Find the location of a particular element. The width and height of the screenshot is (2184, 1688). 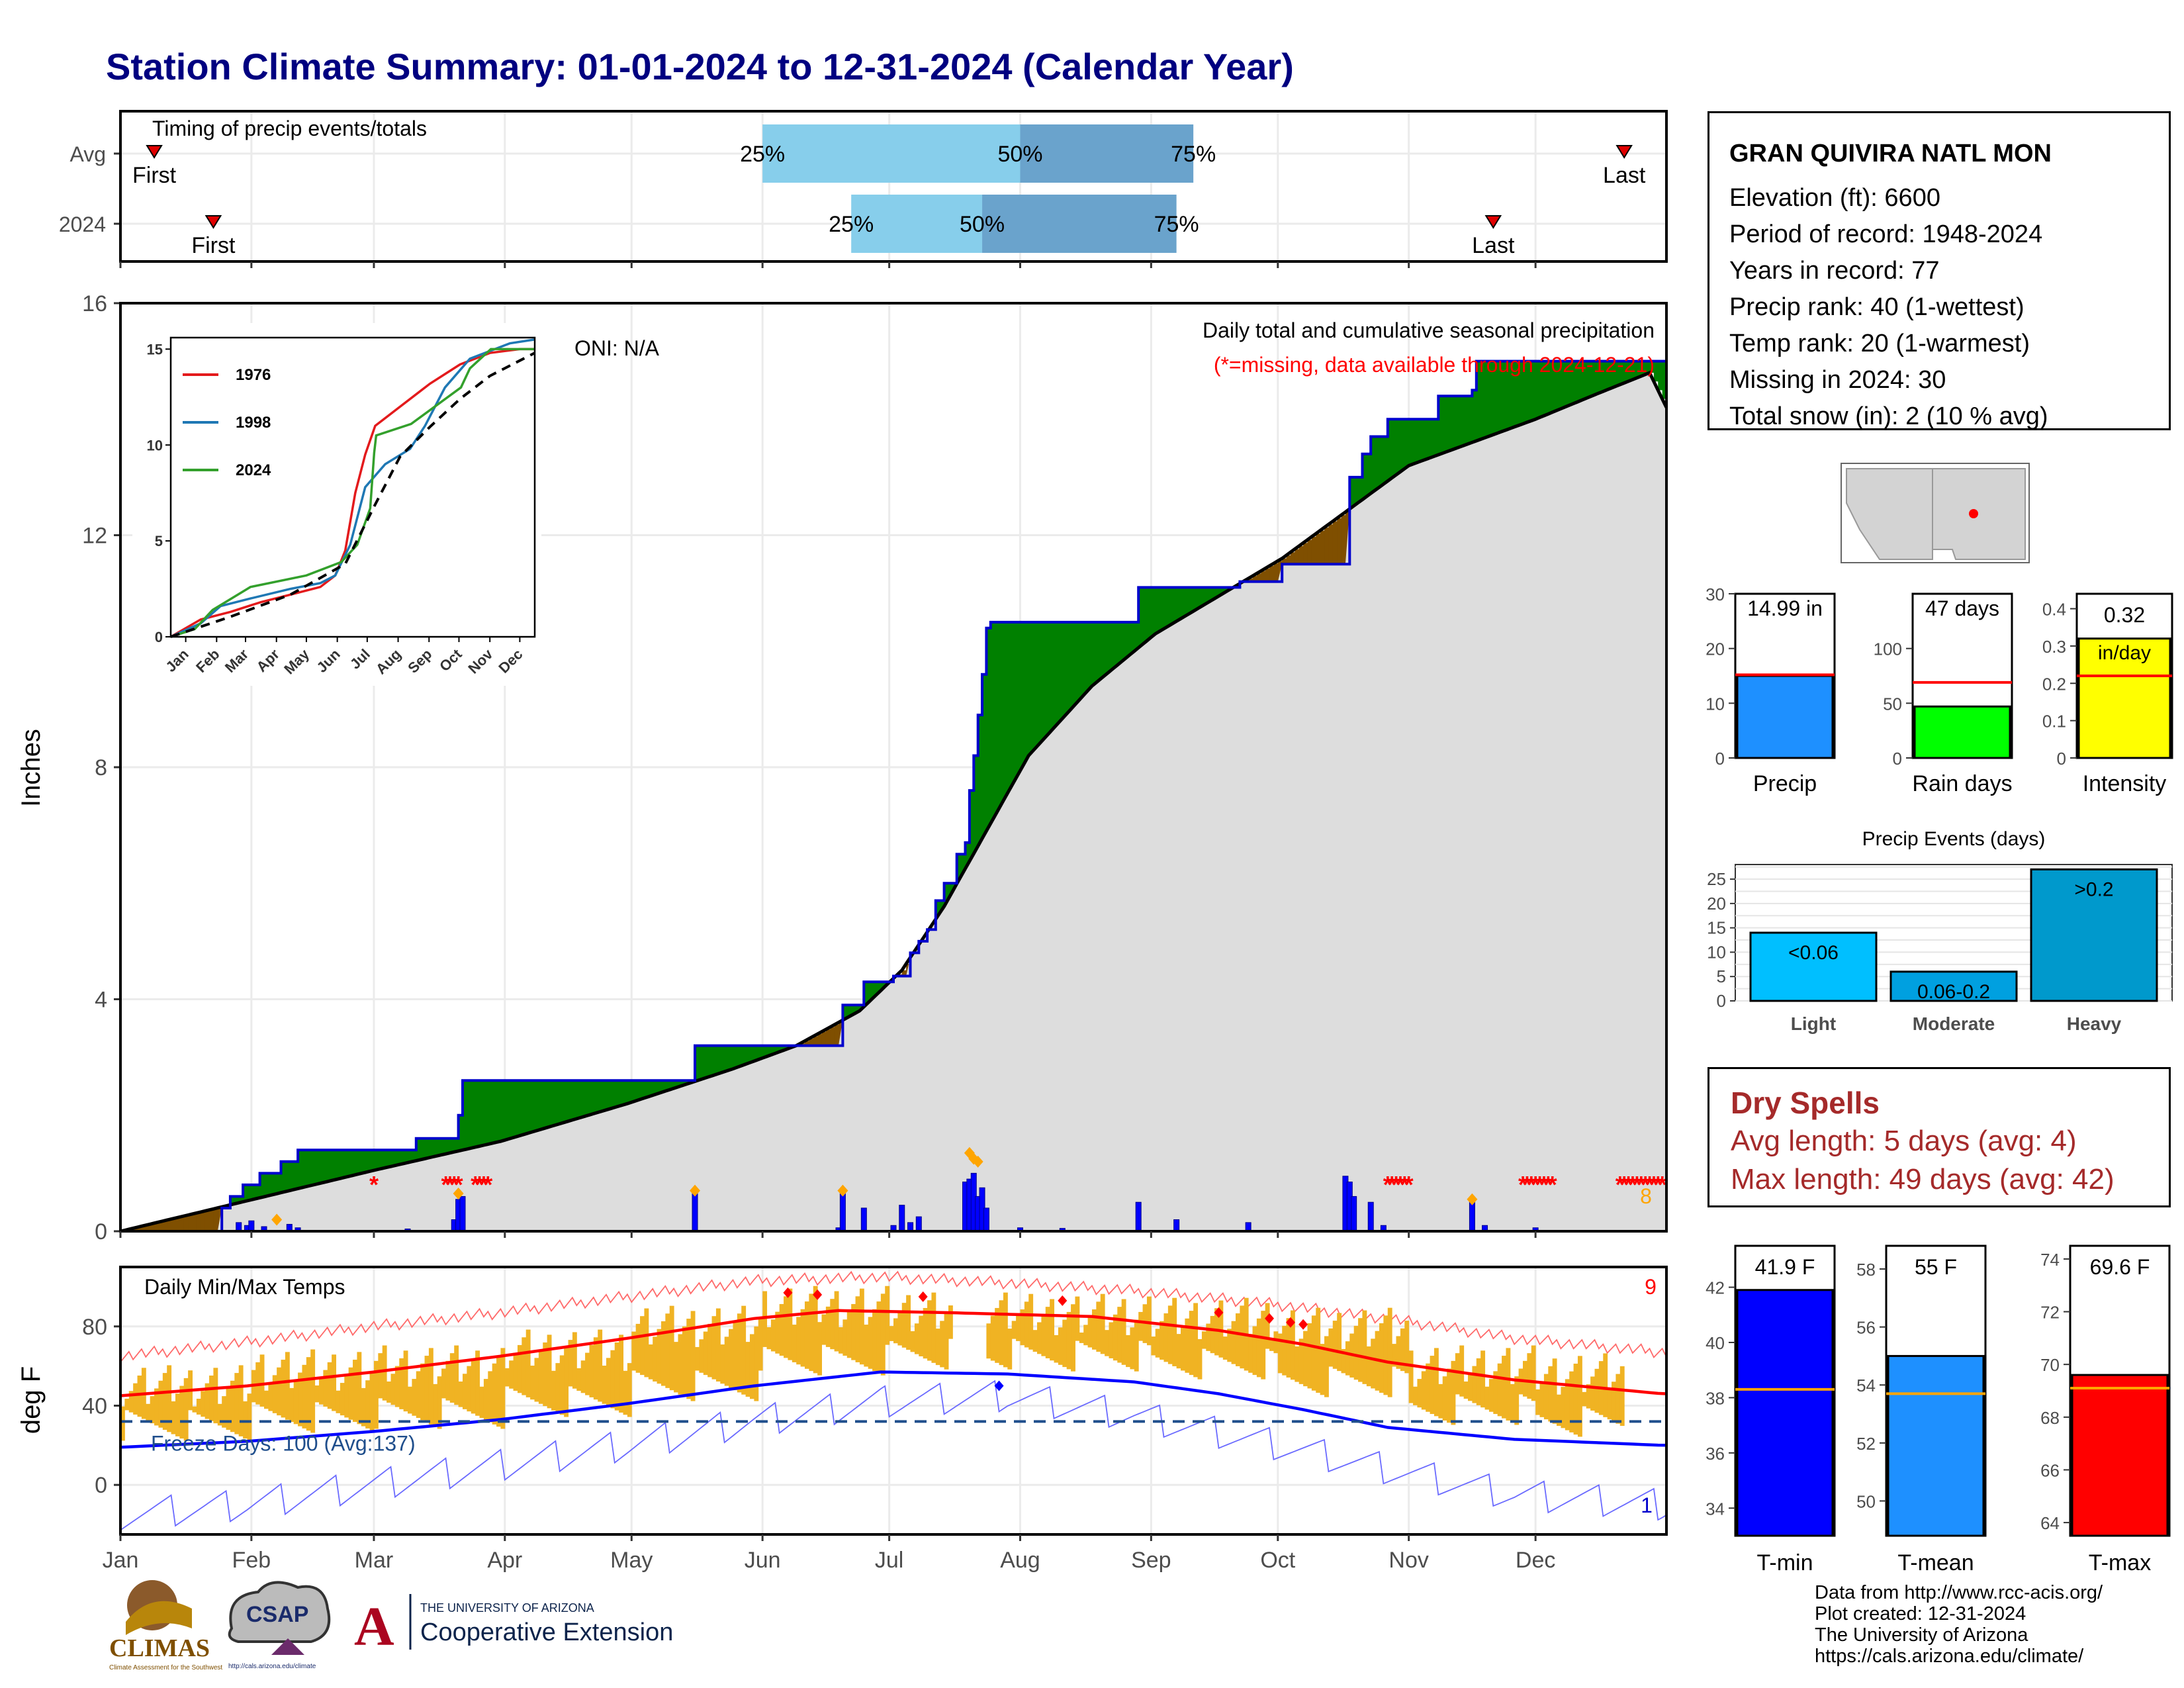

footer-source: Data from http://www.rcc-acis.org/ is located at coordinates (1959, 1592).